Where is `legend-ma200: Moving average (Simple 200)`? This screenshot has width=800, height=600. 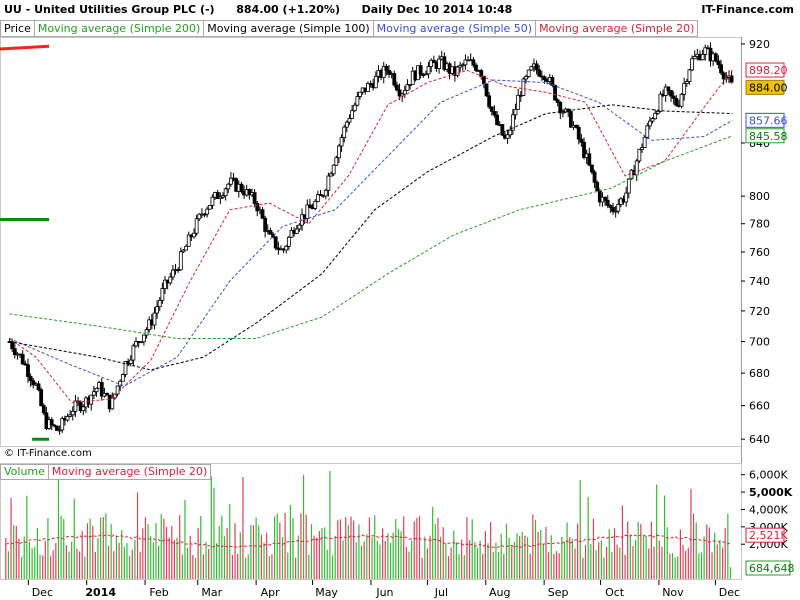 legend-ma200: Moving average (Simple 200) is located at coordinates (119, 28).